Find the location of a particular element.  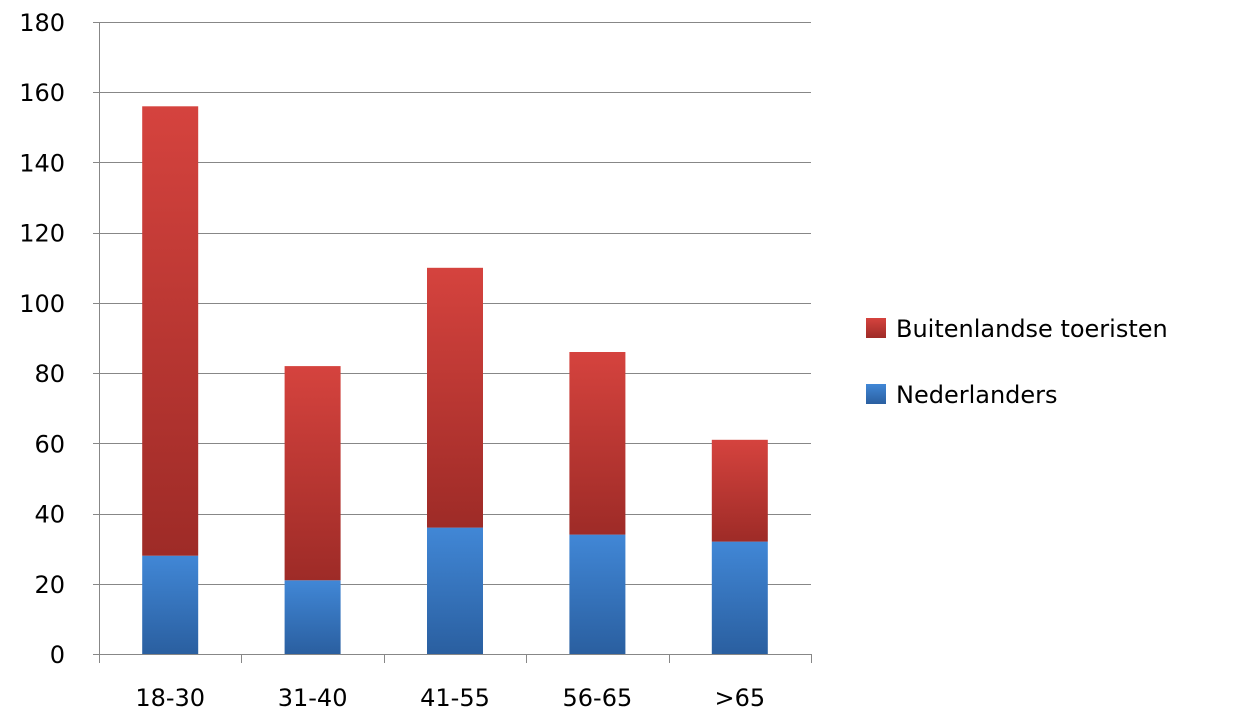

y-tick-label: 100 is located at coordinates (42, 304).